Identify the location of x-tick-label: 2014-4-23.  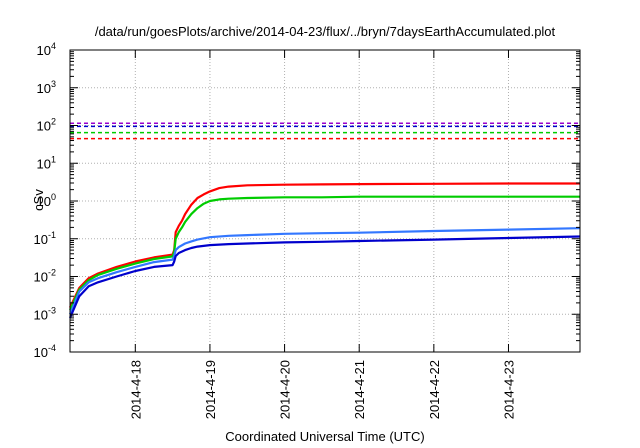
(508, 389).